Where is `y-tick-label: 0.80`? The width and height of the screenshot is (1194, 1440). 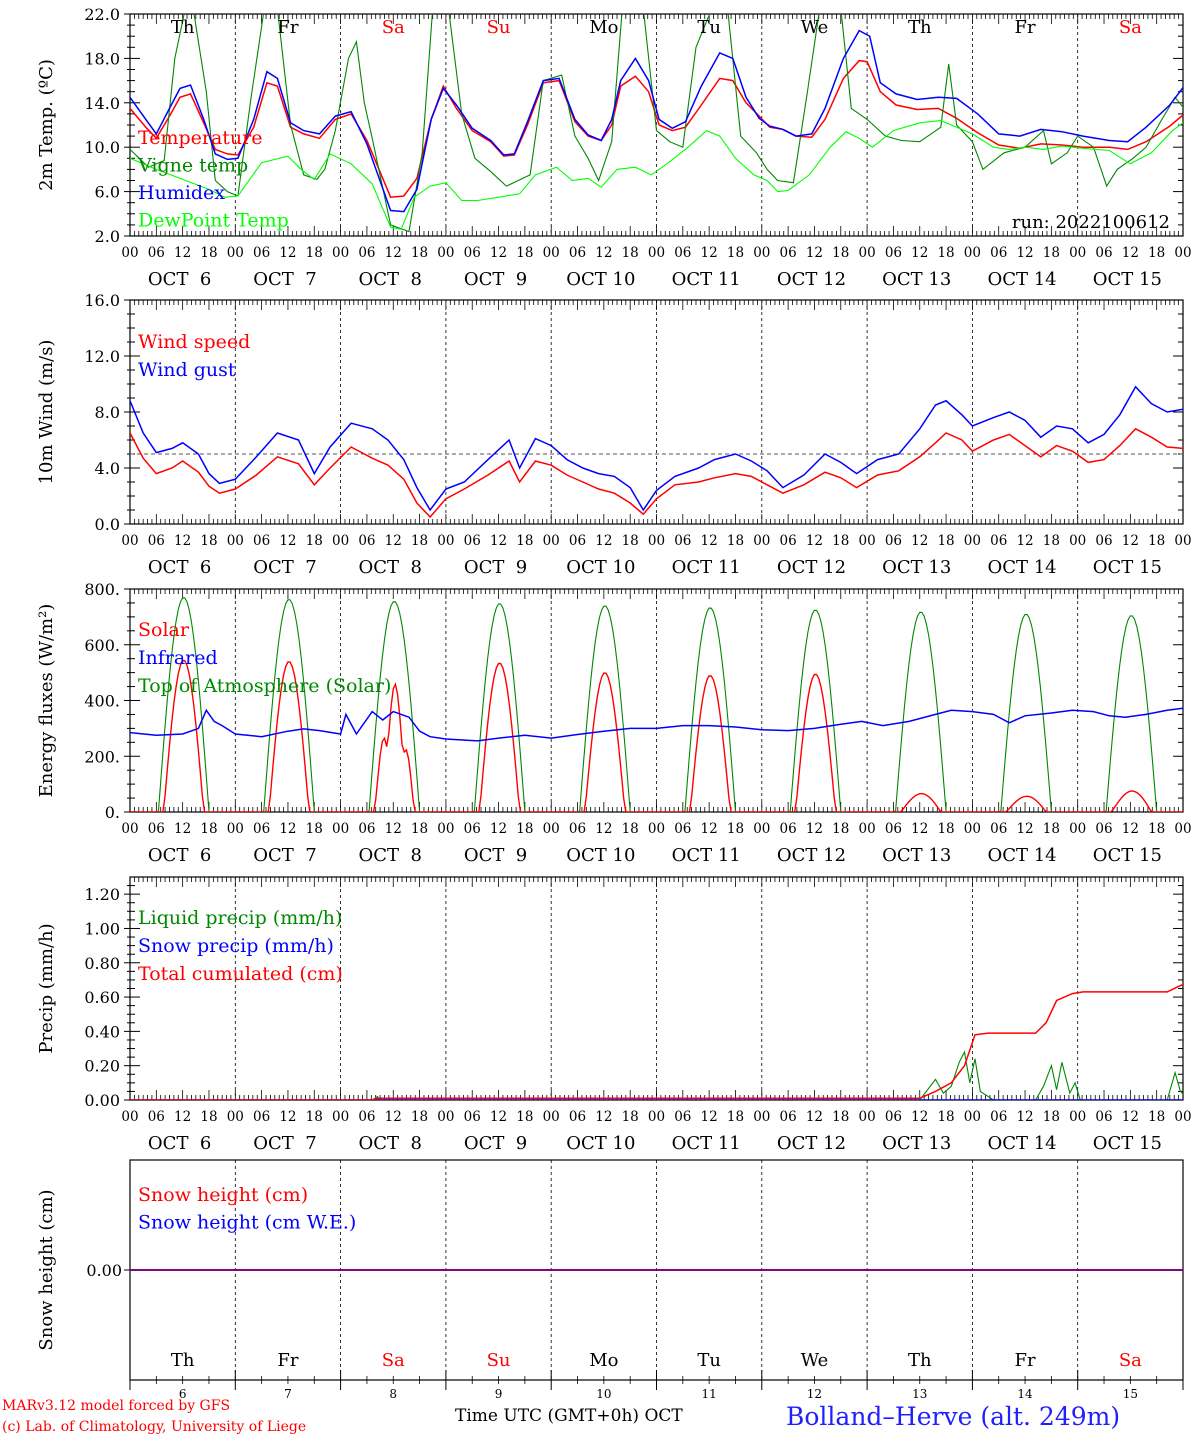
y-tick-label: 0.80 is located at coordinates (102, 963).